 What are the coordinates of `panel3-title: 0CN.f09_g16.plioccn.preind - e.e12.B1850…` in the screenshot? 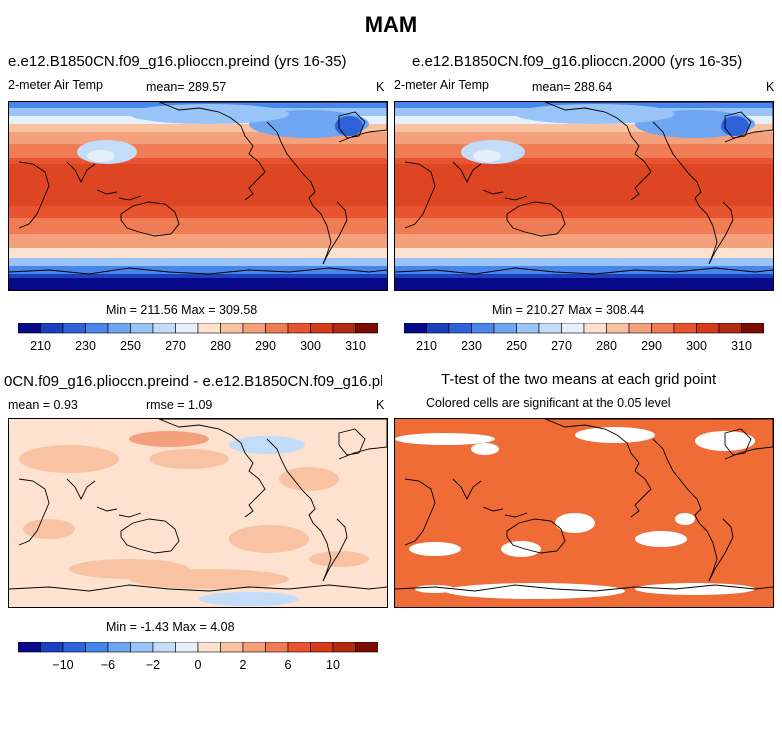 It's located at (193, 381).